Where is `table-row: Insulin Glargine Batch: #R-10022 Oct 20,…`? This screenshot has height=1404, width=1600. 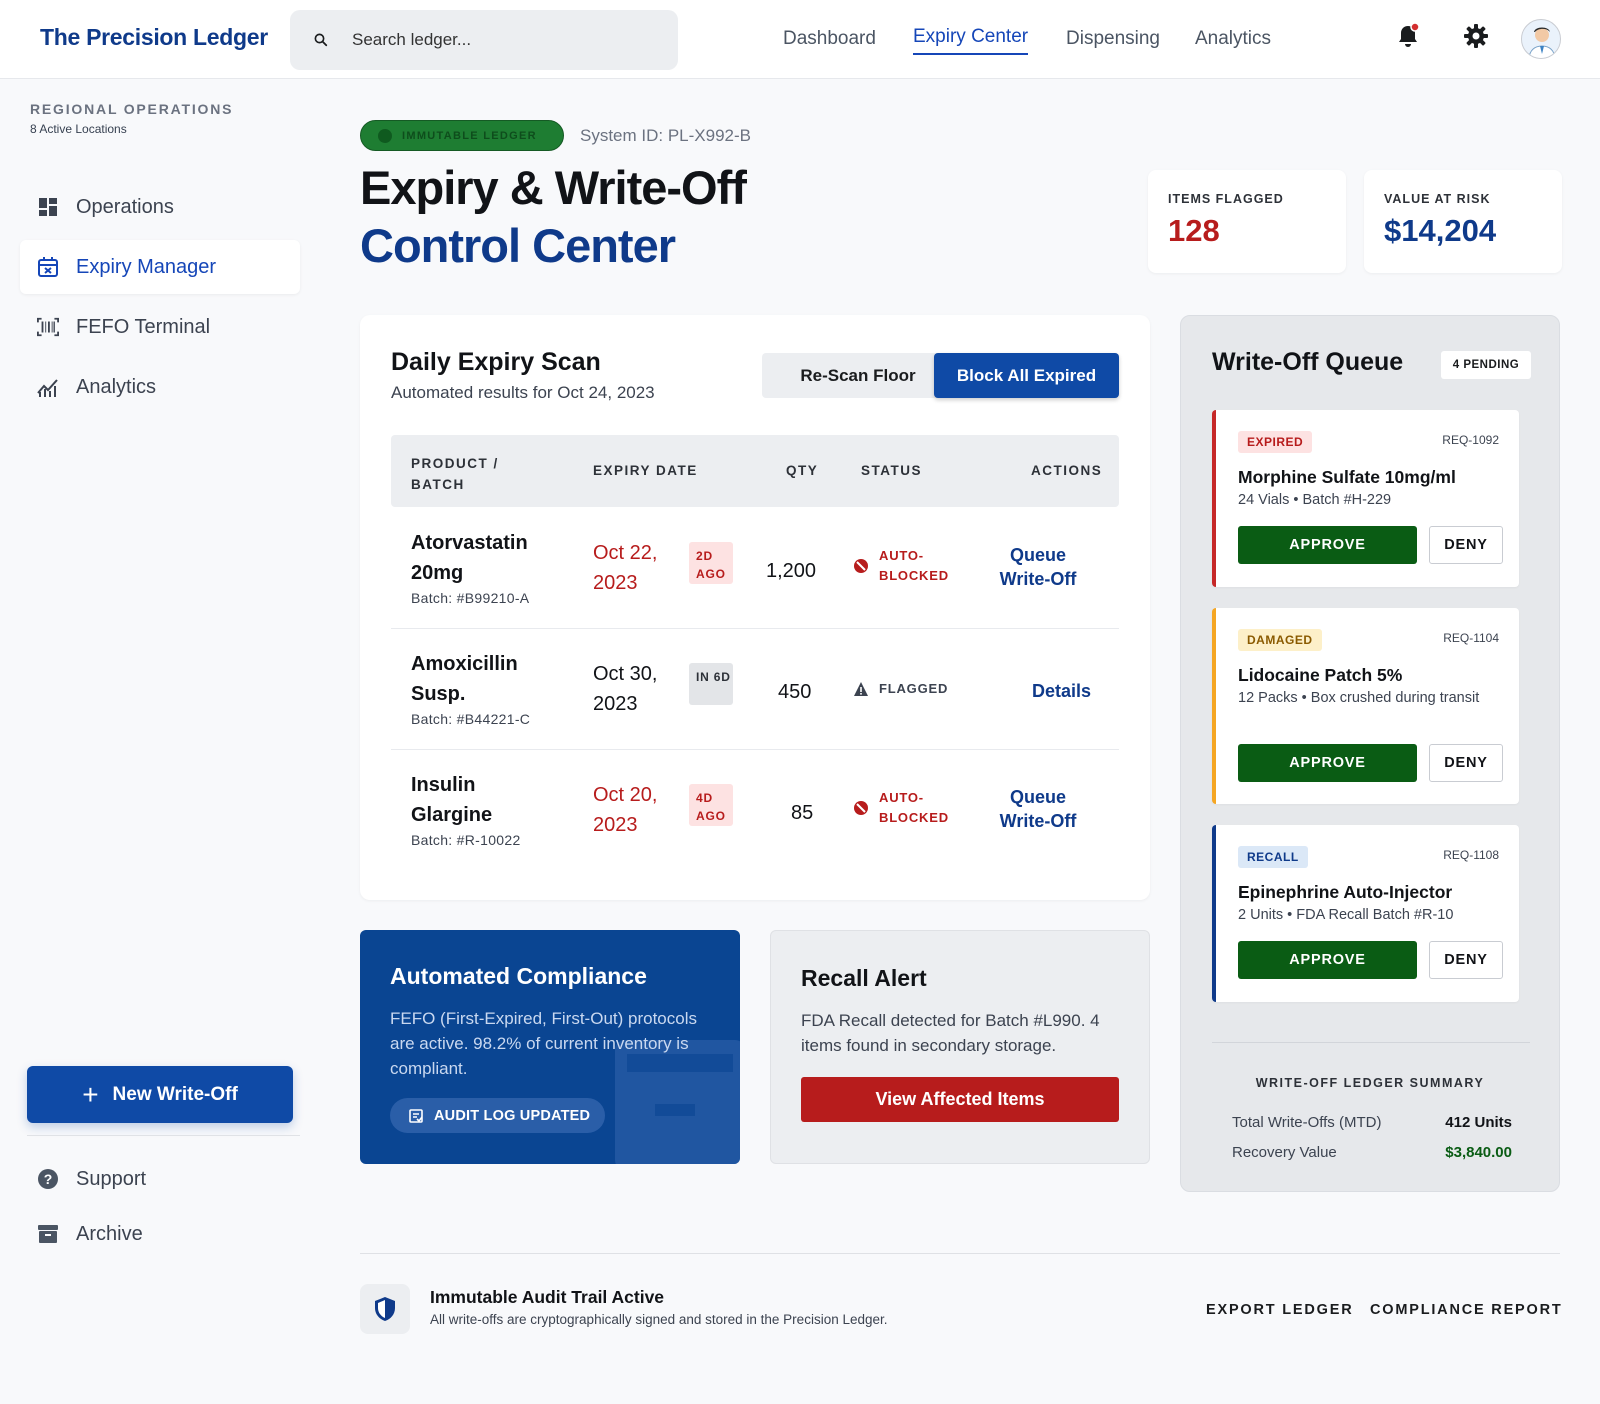
table-row: Insulin Glargine Batch: #R-10022 Oct 20,… is located at coordinates (755, 810).